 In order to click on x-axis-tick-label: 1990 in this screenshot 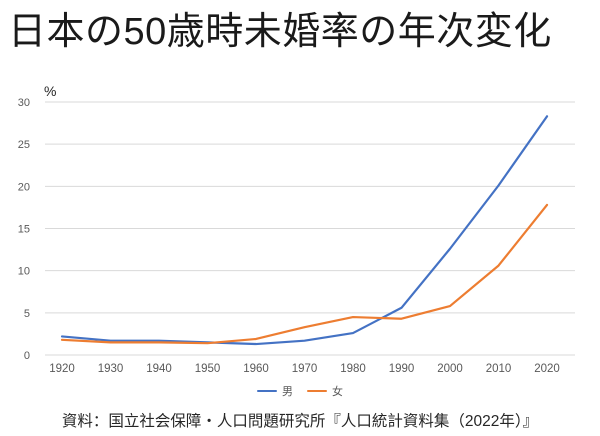, I will do `click(402, 369)`.